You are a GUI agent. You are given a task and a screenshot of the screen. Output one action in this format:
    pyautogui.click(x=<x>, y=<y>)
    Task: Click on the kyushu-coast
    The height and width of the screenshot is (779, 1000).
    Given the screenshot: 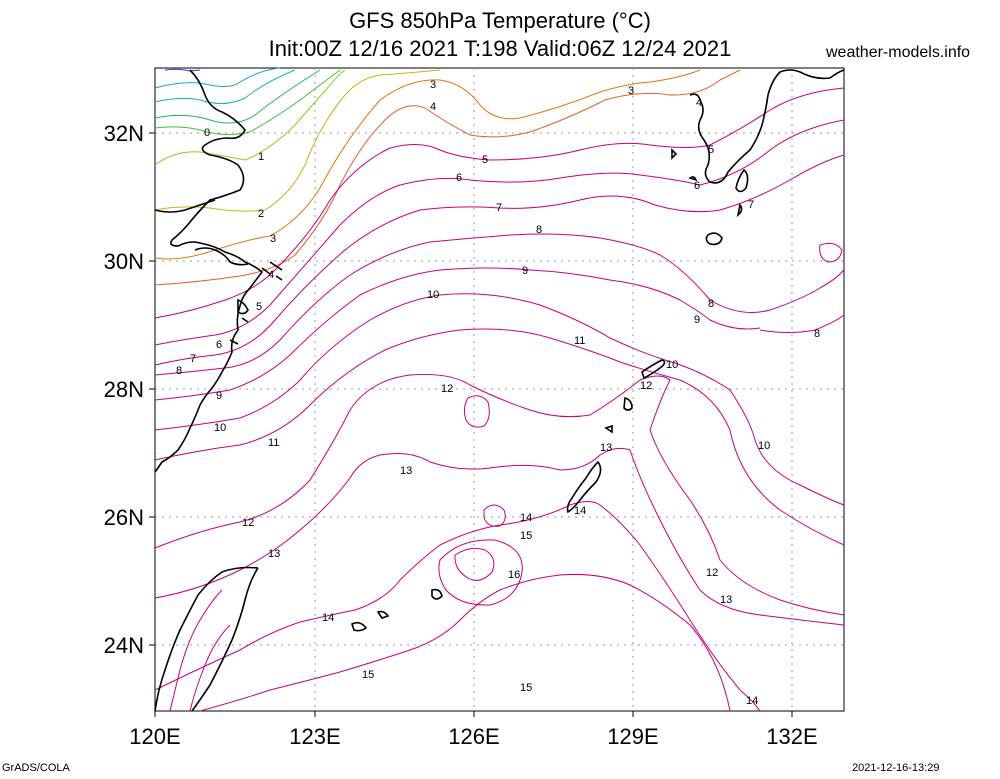 What is the action you would take?
    pyautogui.click(x=767, y=126)
    